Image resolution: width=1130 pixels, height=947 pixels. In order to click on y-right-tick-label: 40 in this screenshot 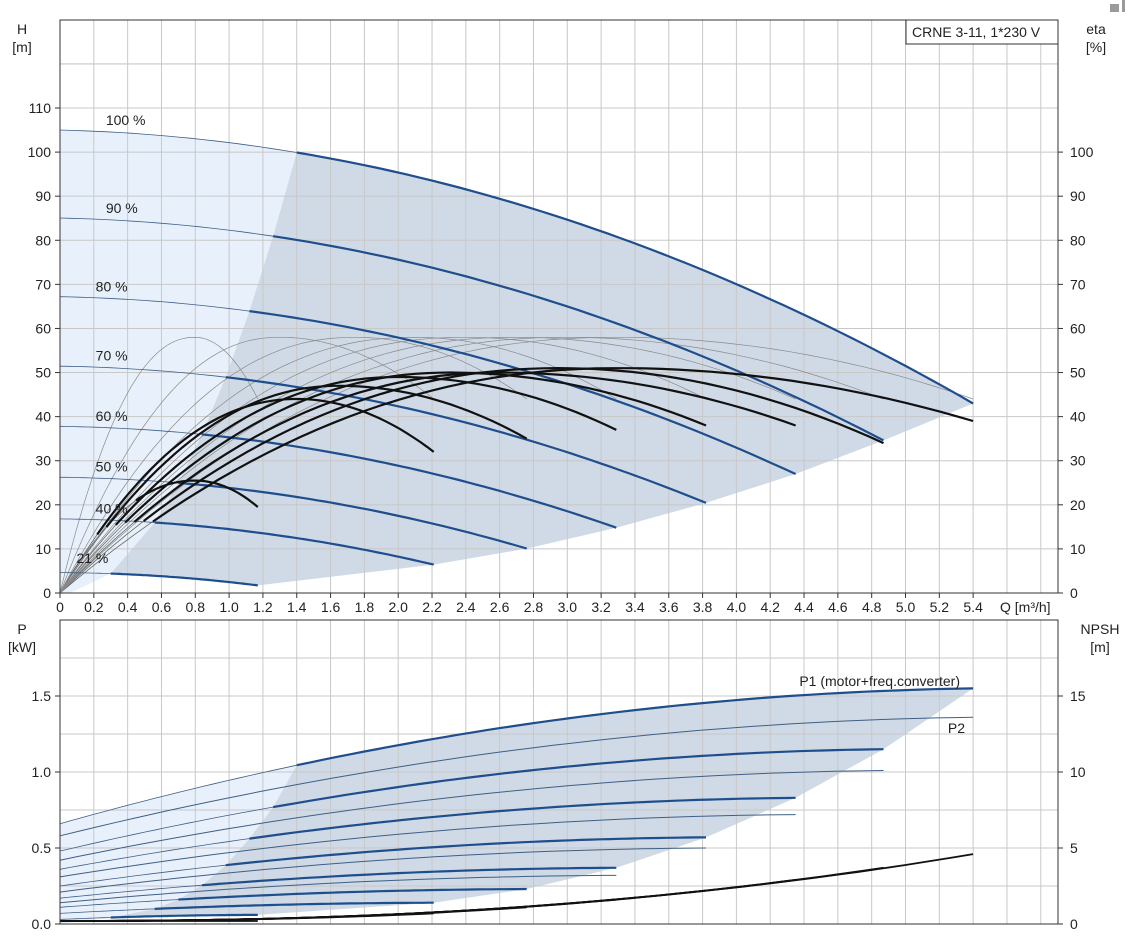, I will do `click(1078, 417)`.